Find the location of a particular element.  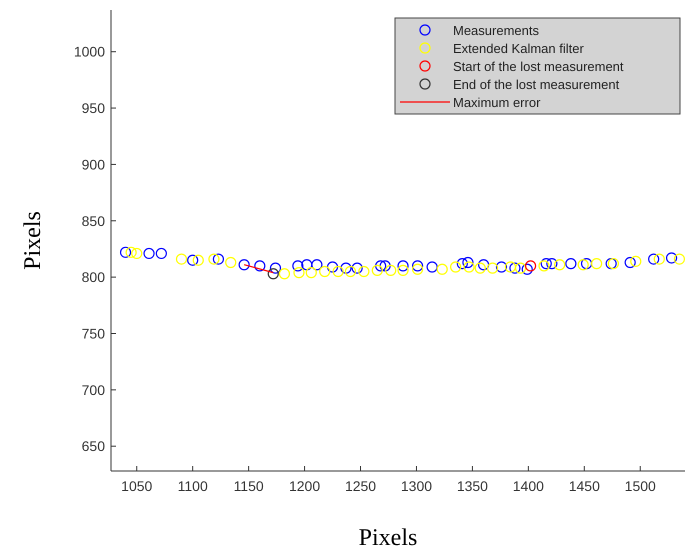

x-tick-label: 1050 is located at coordinates (137, 486).